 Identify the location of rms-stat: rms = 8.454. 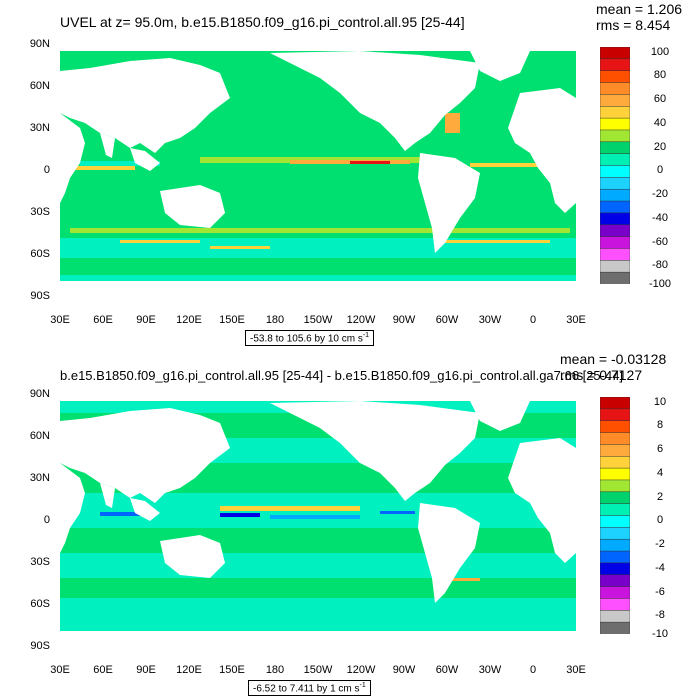
(633, 25).